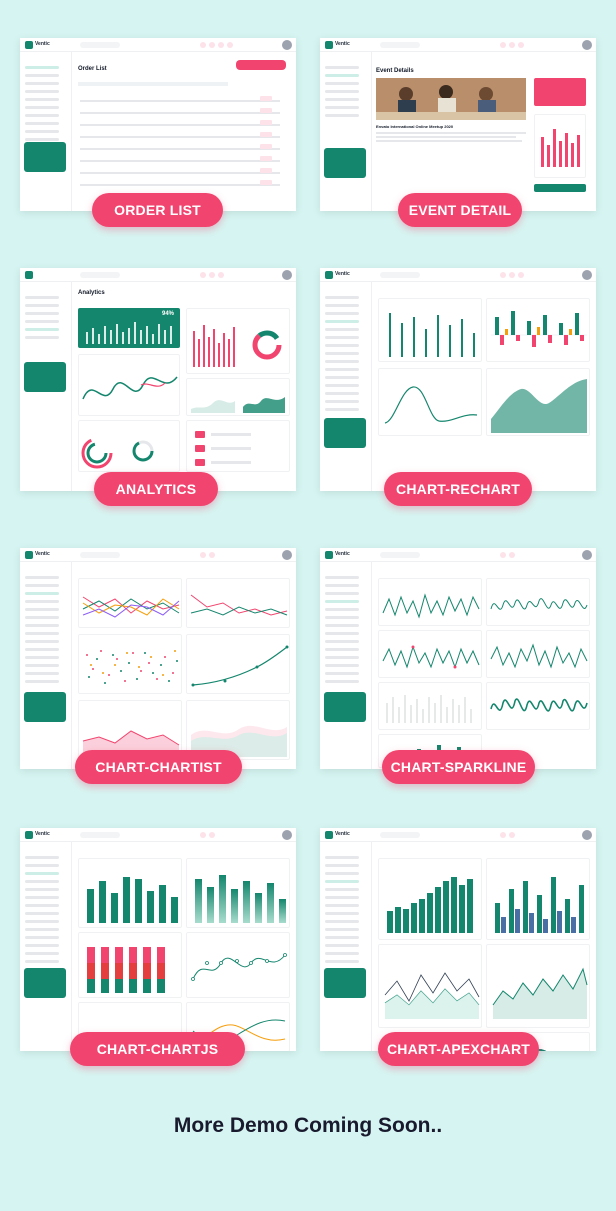 The image size is (616, 1211). Describe the element at coordinates (132, 900) in the screenshot. I see `chartjs-solid-bar` at that location.